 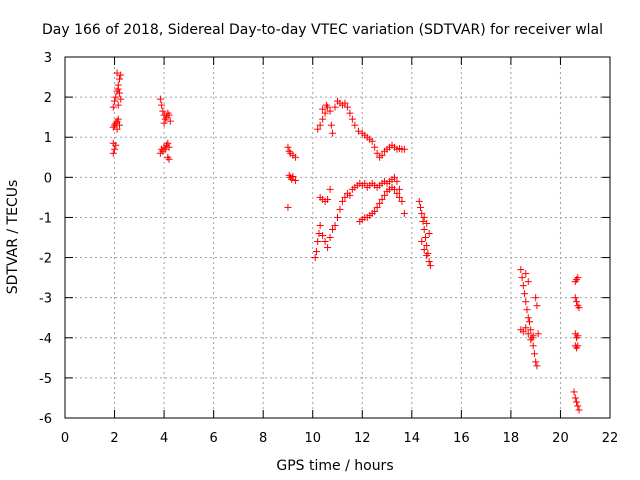 I want to click on y-tick-label: -3, so click(x=45, y=299).